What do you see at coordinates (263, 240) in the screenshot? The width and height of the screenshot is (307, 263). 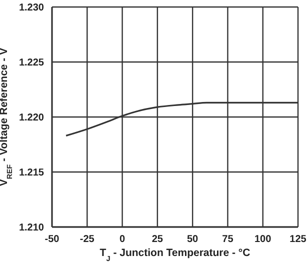 I see `x-tick-label: 100` at bounding box center [263, 240].